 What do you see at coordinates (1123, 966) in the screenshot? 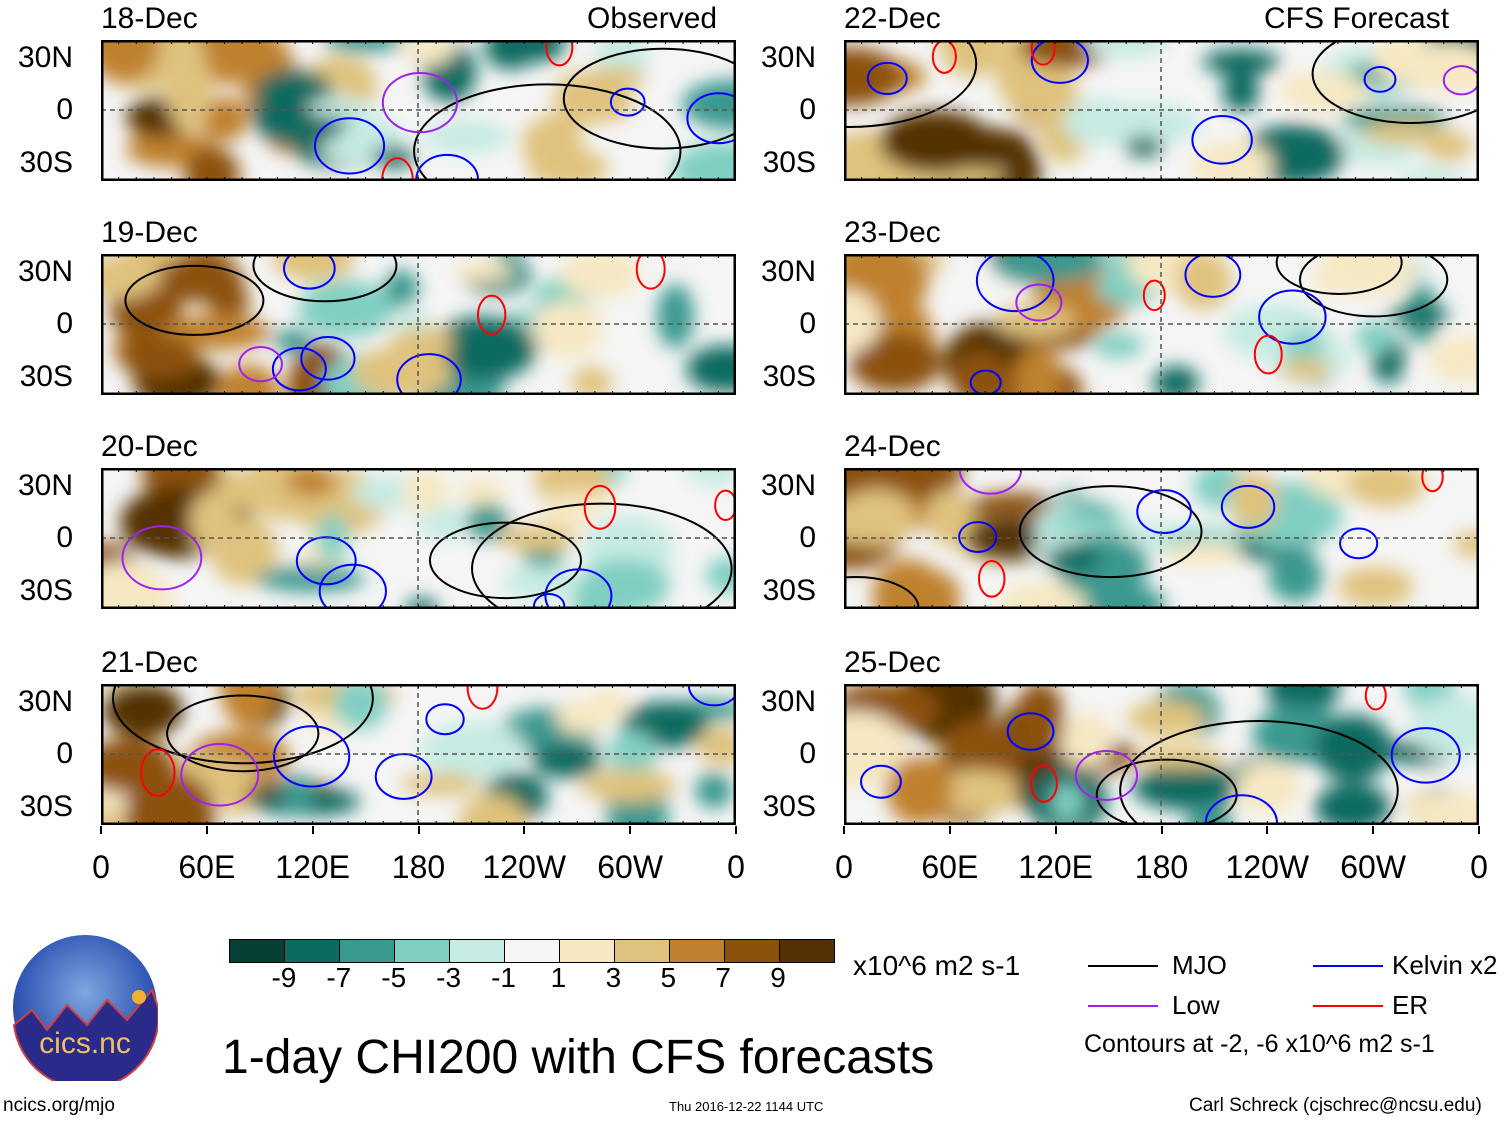
I see `legend-line-mjo` at bounding box center [1123, 966].